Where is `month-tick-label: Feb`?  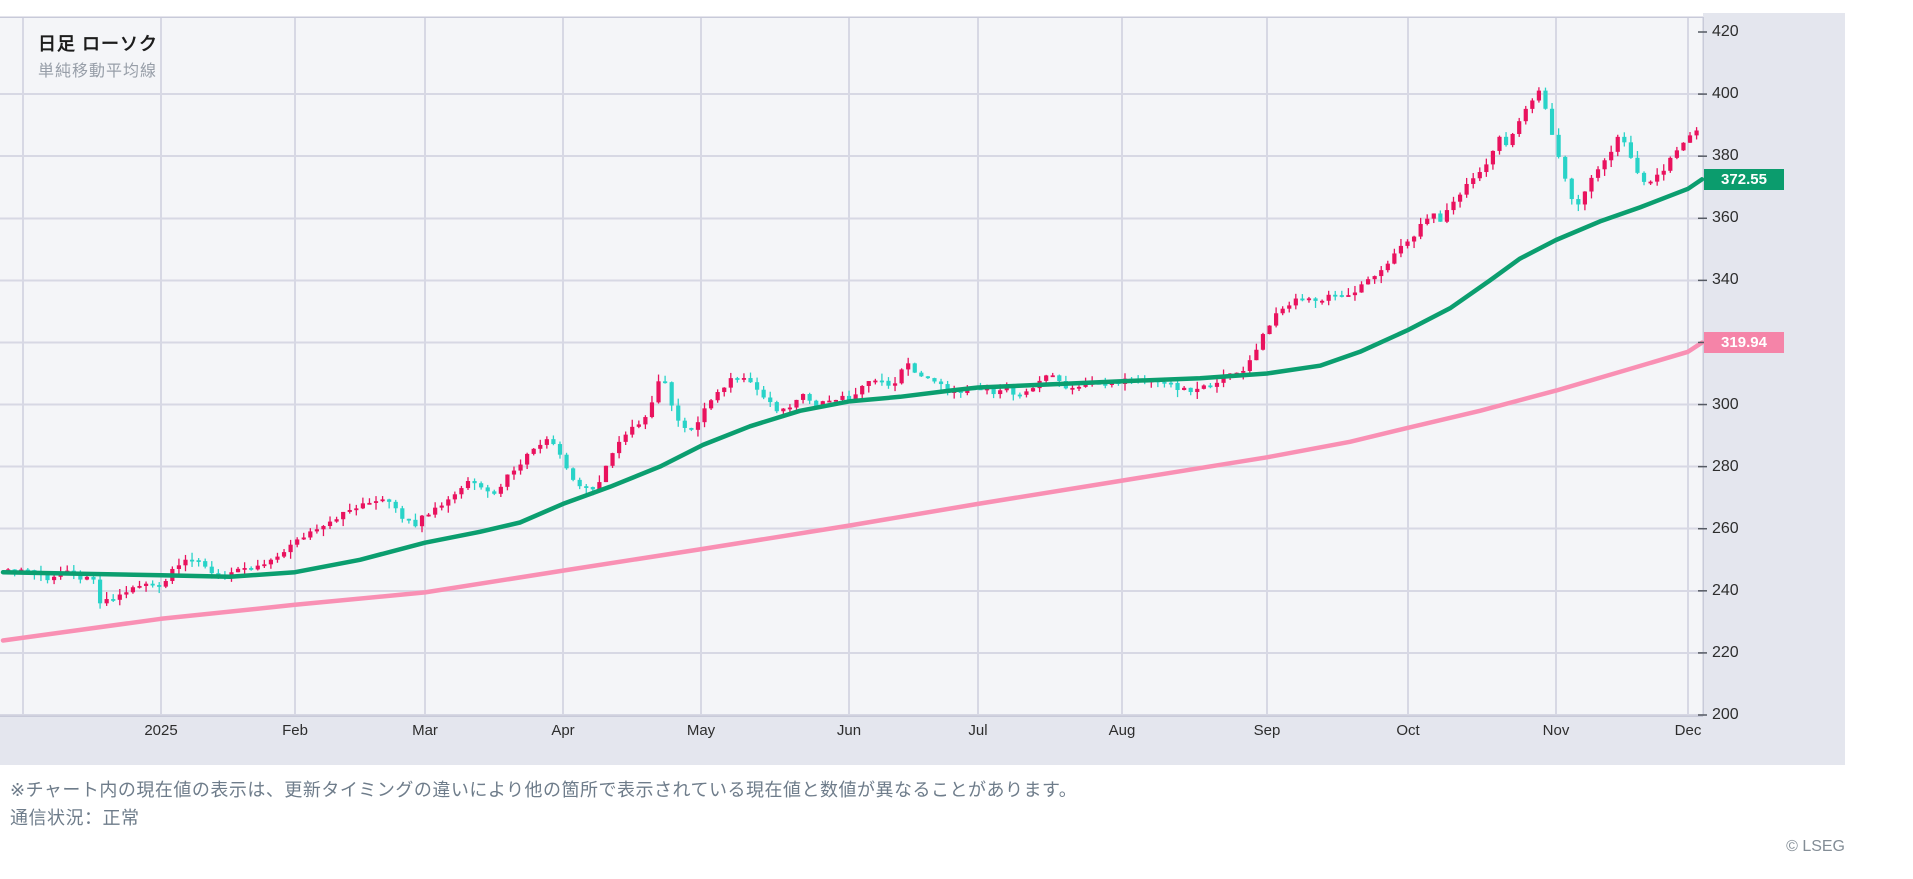 month-tick-label: Feb is located at coordinates (295, 730).